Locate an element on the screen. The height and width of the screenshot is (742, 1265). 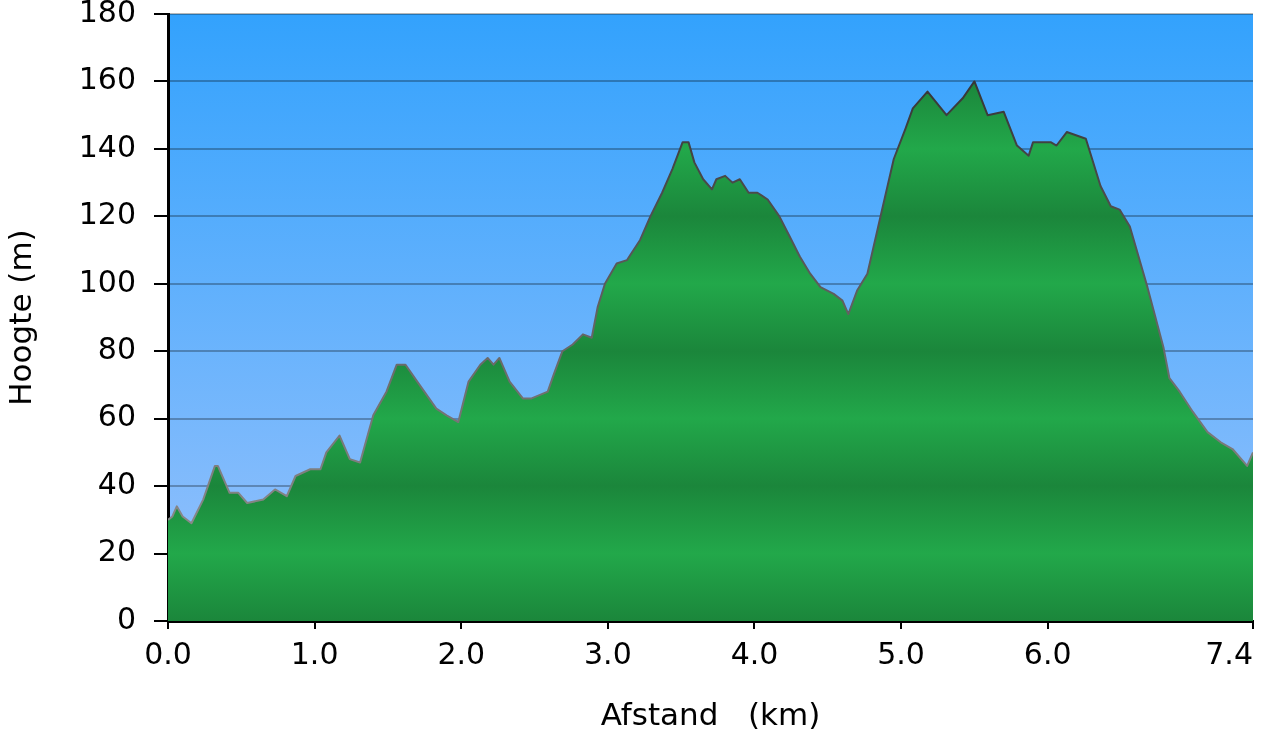
y-tick-label: 160 is located at coordinates (107, 79).